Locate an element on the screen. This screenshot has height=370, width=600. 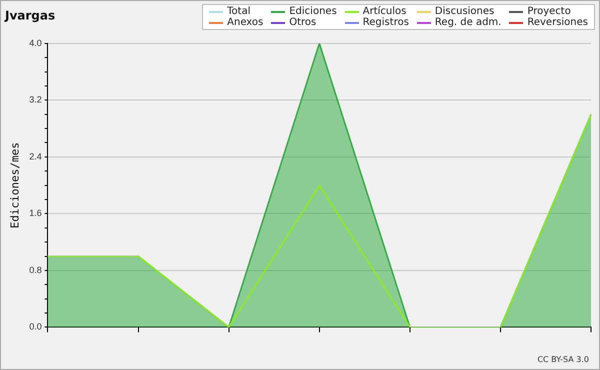
legend-label: Anexos is located at coordinates (245, 22).